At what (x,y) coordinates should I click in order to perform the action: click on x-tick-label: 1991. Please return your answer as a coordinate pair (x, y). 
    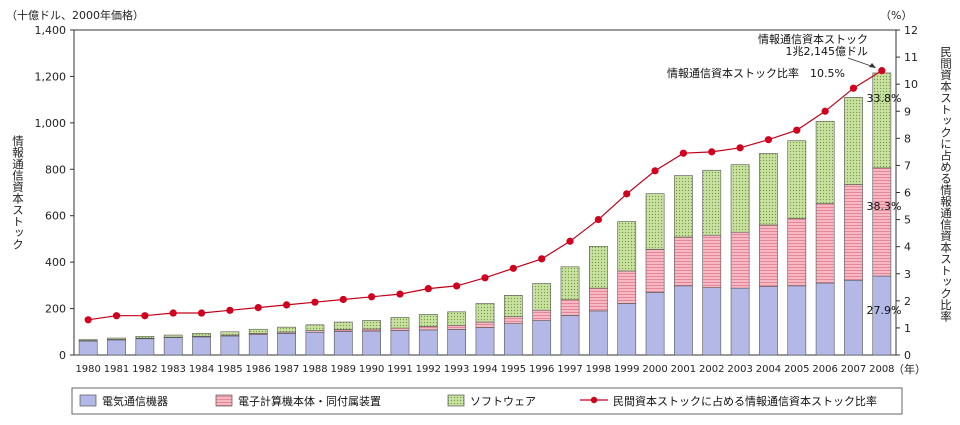
    Looking at the image, I should click on (399, 369).